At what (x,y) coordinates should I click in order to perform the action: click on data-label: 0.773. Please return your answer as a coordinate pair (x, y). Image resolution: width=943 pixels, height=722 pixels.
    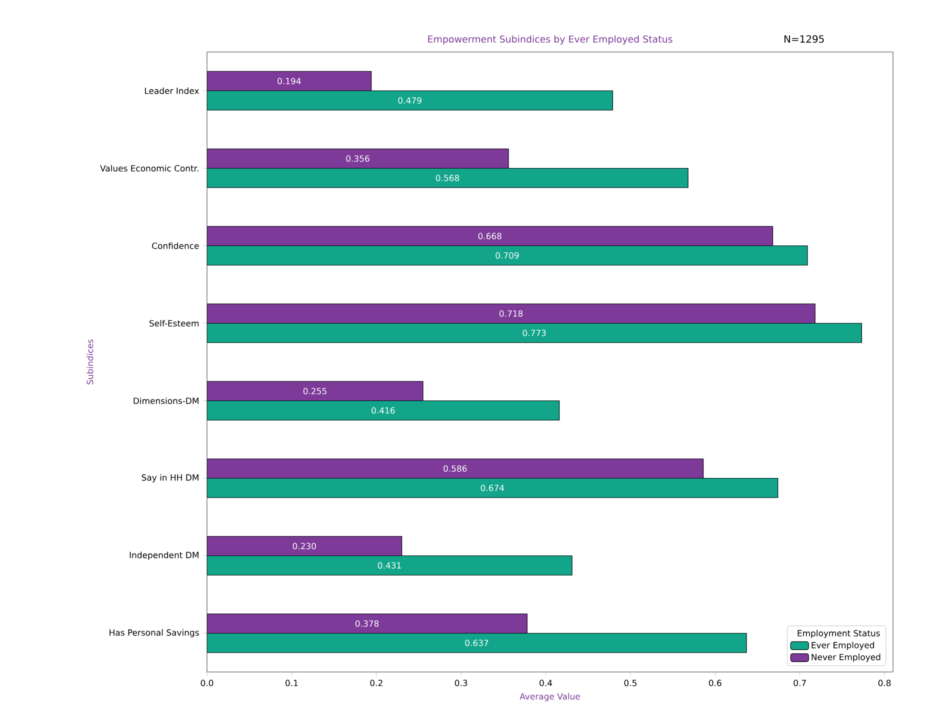
    Looking at the image, I should click on (534, 333).